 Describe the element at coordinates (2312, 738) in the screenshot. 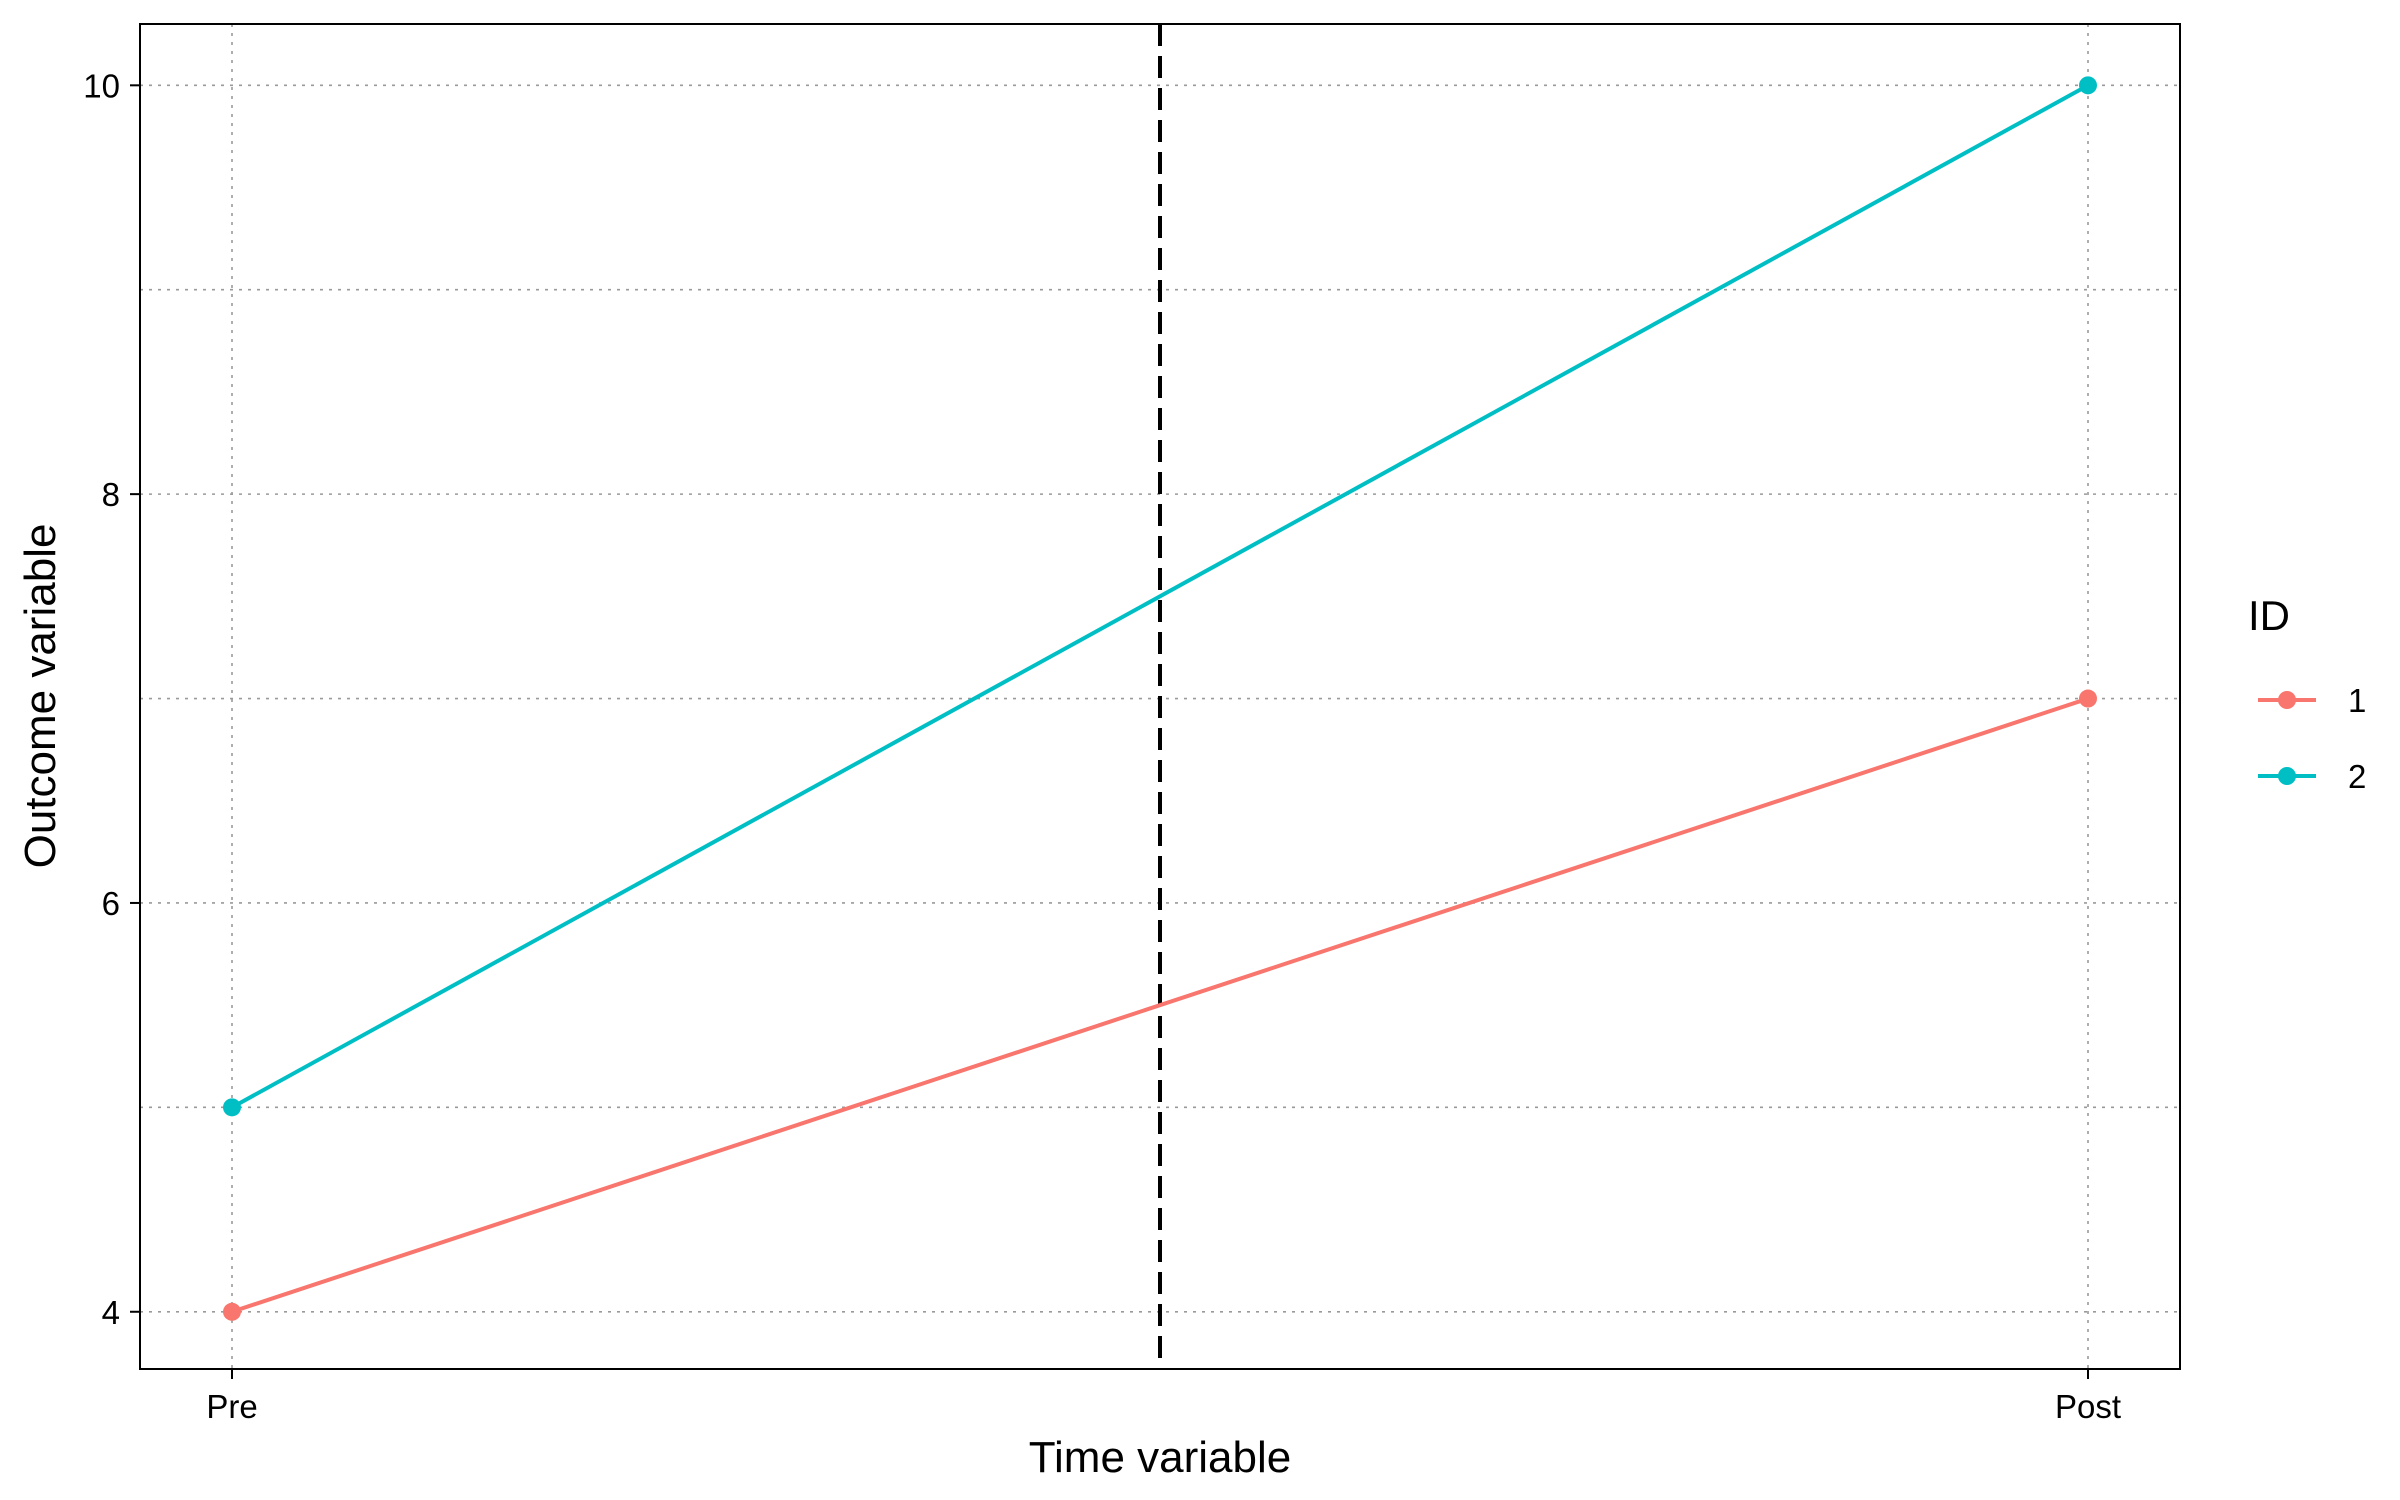

I see `legend-items: 12` at that location.